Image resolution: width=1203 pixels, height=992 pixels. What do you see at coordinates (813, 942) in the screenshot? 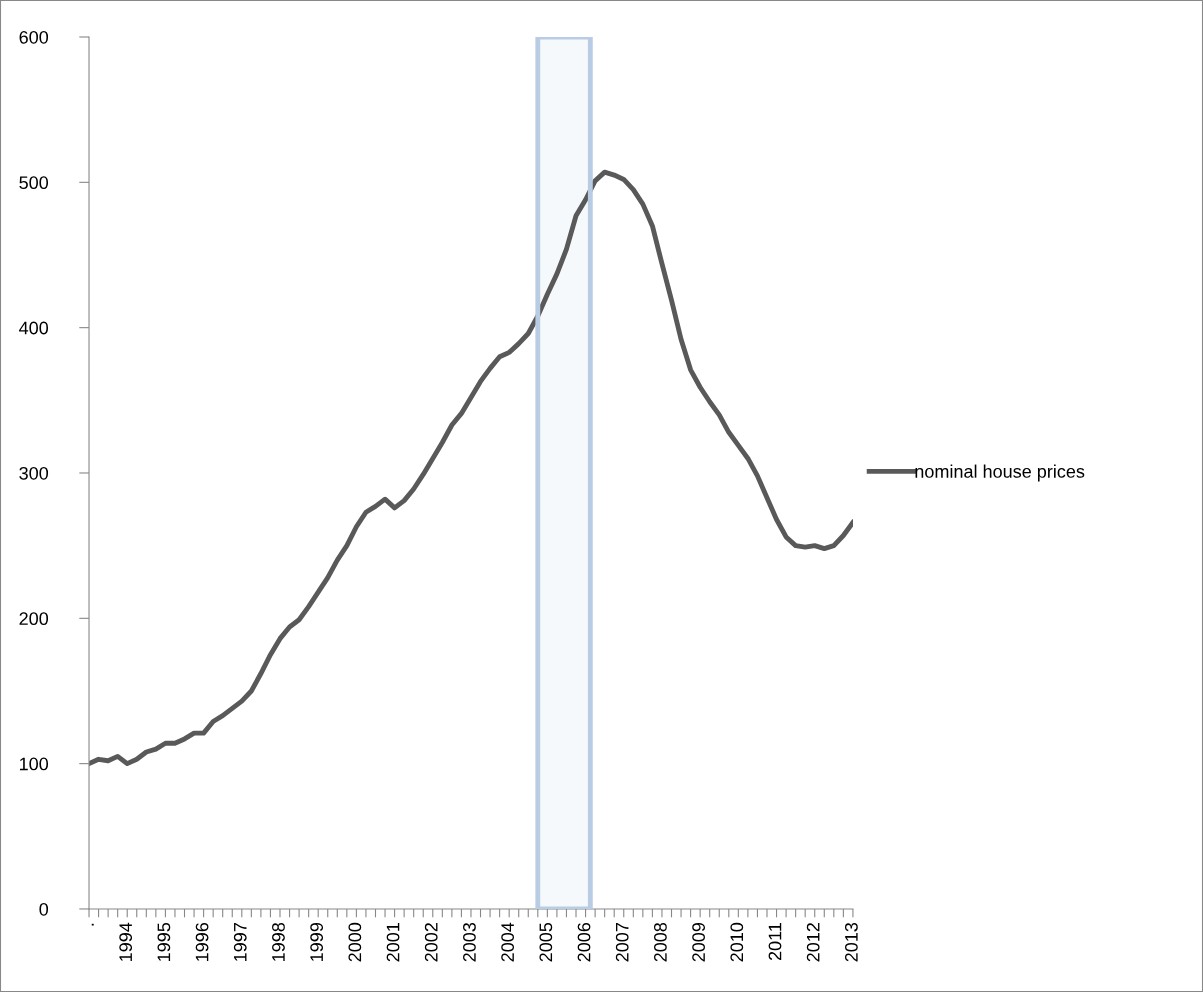
I see `x-tick-label: 2012` at bounding box center [813, 942].